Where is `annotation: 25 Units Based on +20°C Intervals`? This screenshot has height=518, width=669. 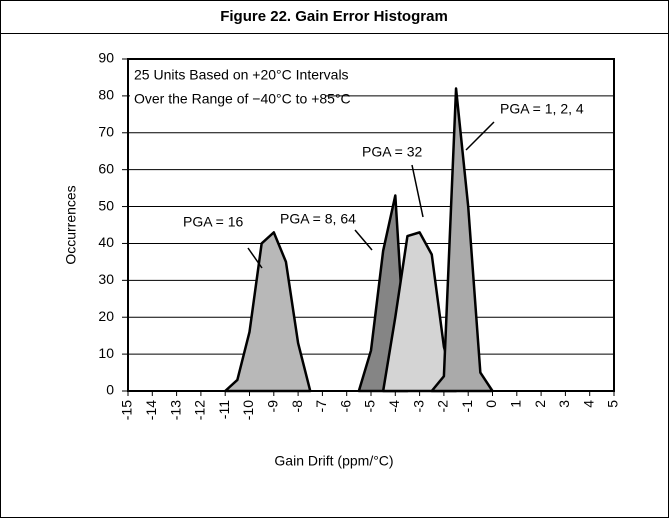 annotation: 25 Units Based on +20°C Intervals is located at coordinates (241, 75).